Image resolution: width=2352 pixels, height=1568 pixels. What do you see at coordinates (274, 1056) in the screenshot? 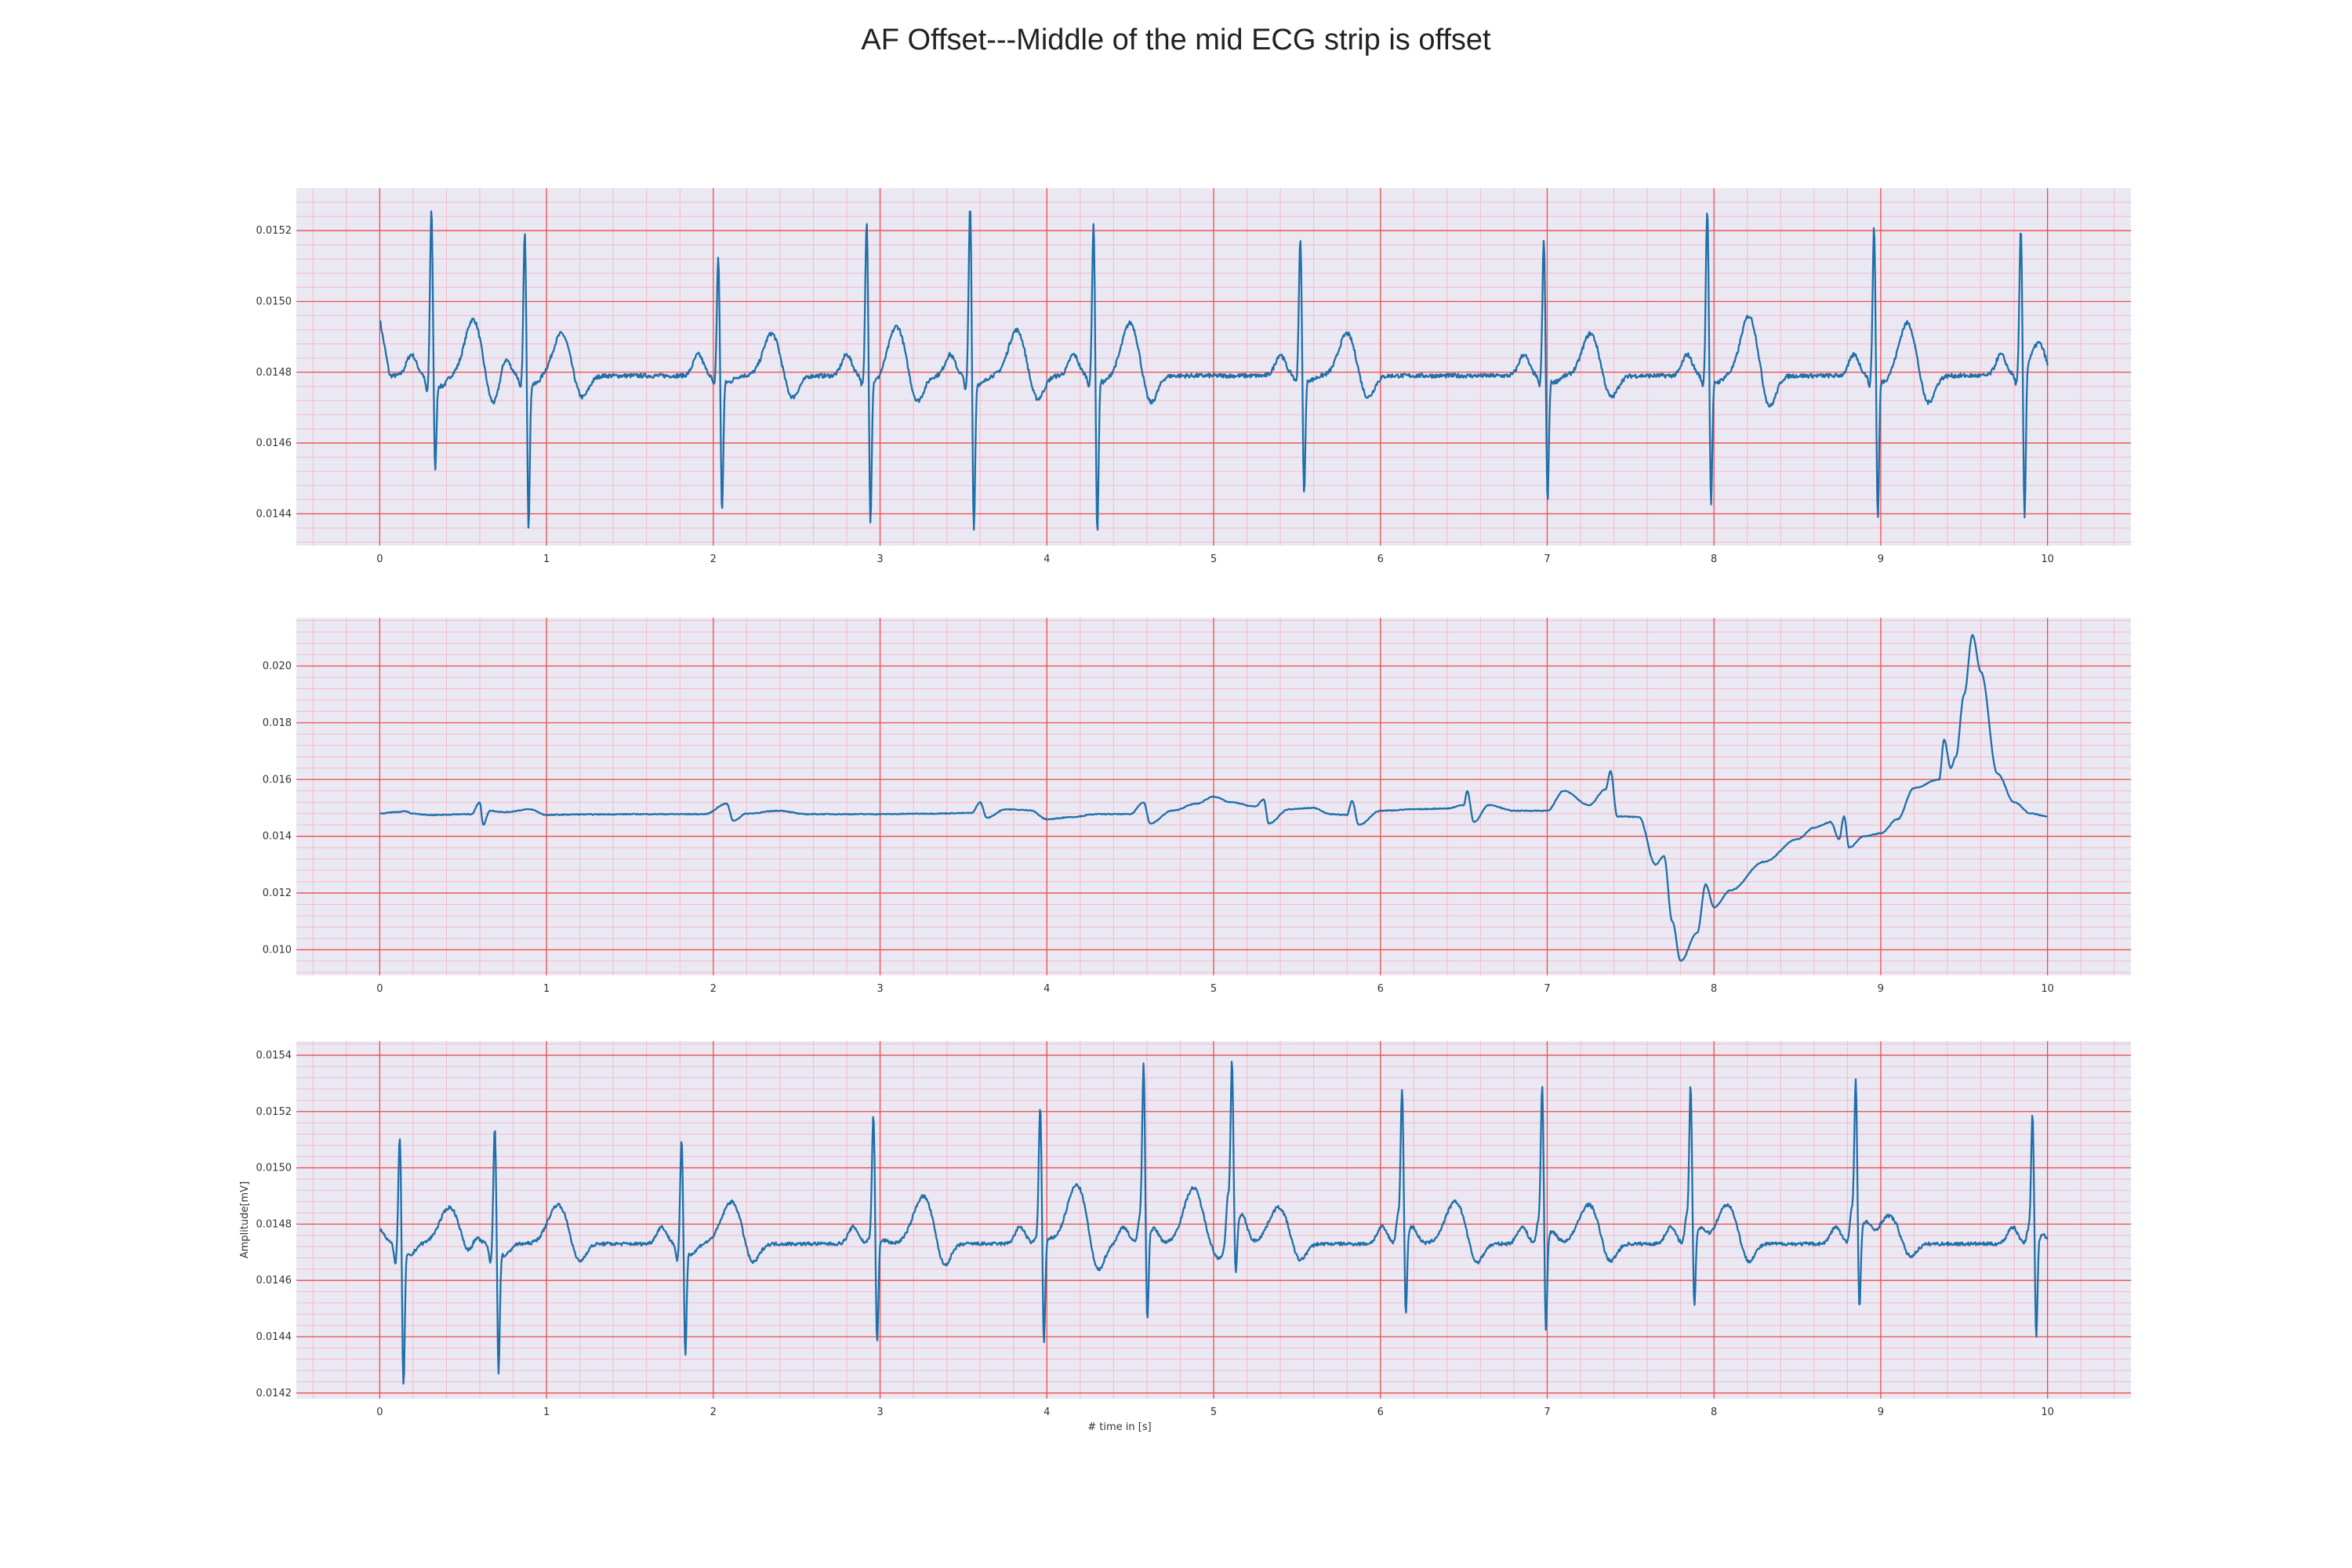
I see `y-tick-label: 0.0154` at bounding box center [274, 1056].